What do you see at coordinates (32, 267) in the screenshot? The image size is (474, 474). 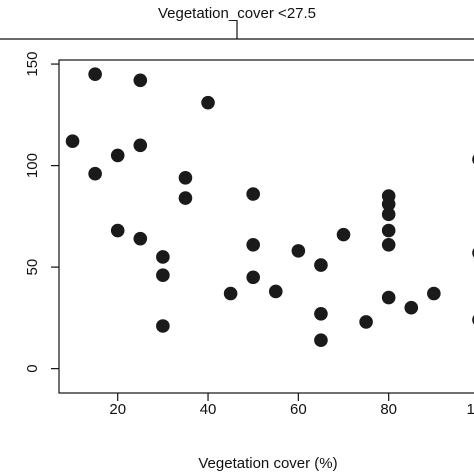 I see `y-tick-label: 50` at bounding box center [32, 267].